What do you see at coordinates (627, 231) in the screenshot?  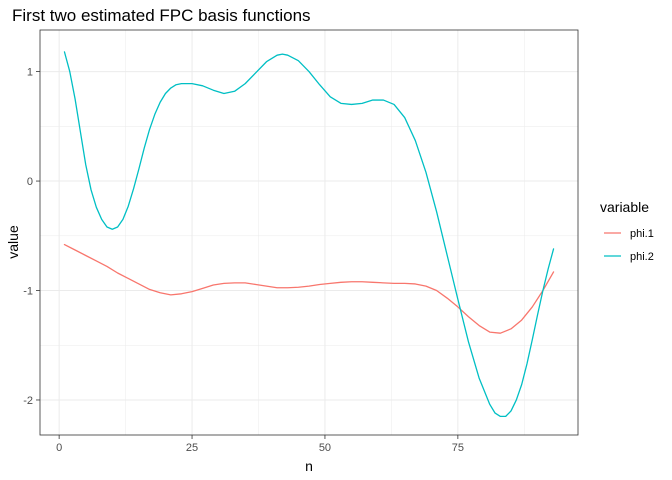 I see `legend: variable phi.1 phi.2` at bounding box center [627, 231].